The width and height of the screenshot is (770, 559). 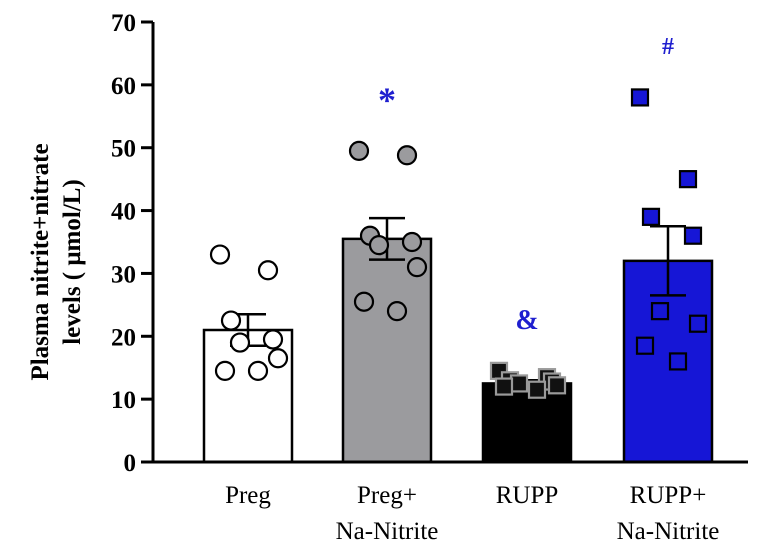 What do you see at coordinates (130, 463) in the screenshot?
I see `y-tick-label-0: 0` at bounding box center [130, 463].